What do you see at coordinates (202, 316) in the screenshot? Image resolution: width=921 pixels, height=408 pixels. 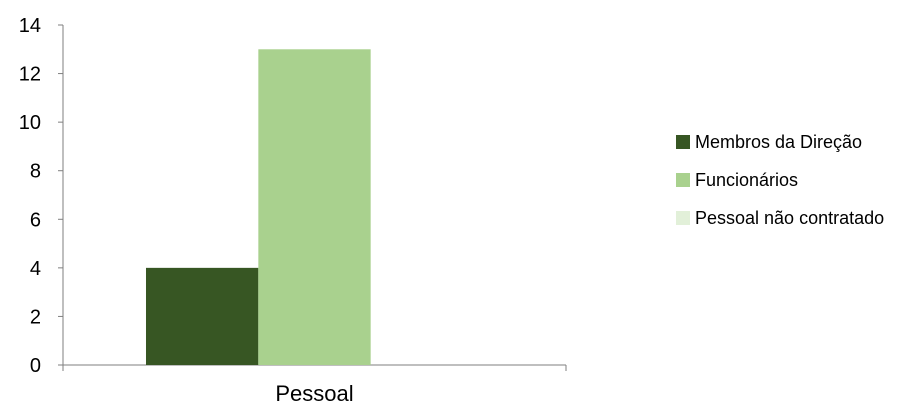 I see `bar-membros-da-direcao` at bounding box center [202, 316].